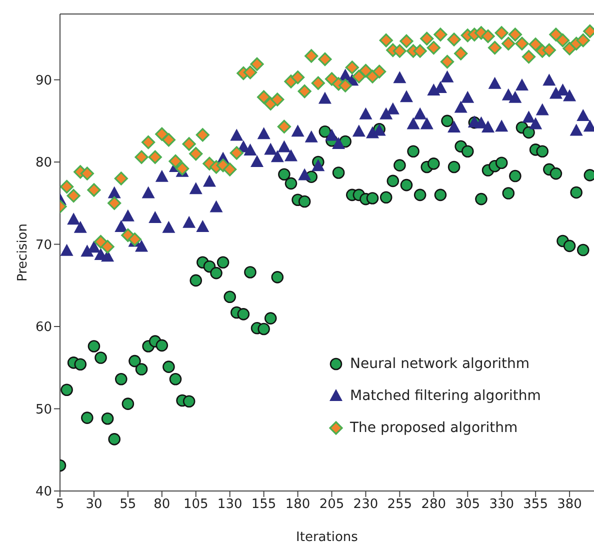 This screenshot has width=594, height=543. What do you see at coordinates (23, 252) in the screenshot?
I see `y-axis-title: Precision` at bounding box center [23, 252].